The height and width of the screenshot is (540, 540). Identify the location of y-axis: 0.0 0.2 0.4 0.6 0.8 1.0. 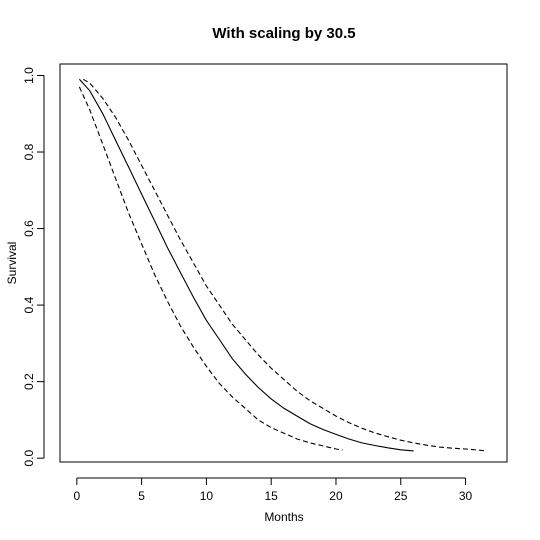
(33, 267).